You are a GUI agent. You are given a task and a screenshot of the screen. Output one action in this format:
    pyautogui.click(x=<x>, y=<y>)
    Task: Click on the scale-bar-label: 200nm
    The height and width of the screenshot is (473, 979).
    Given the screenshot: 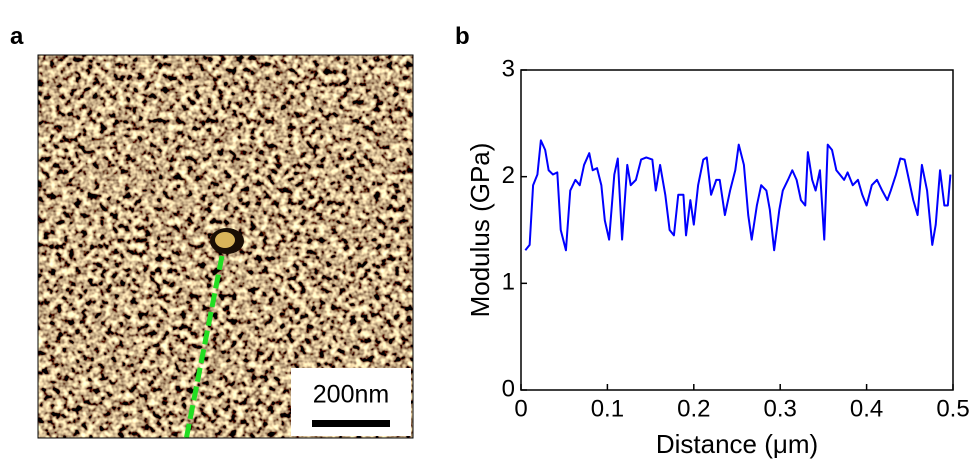 What is the action you would take?
    pyautogui.click(x=351, y=395)
    